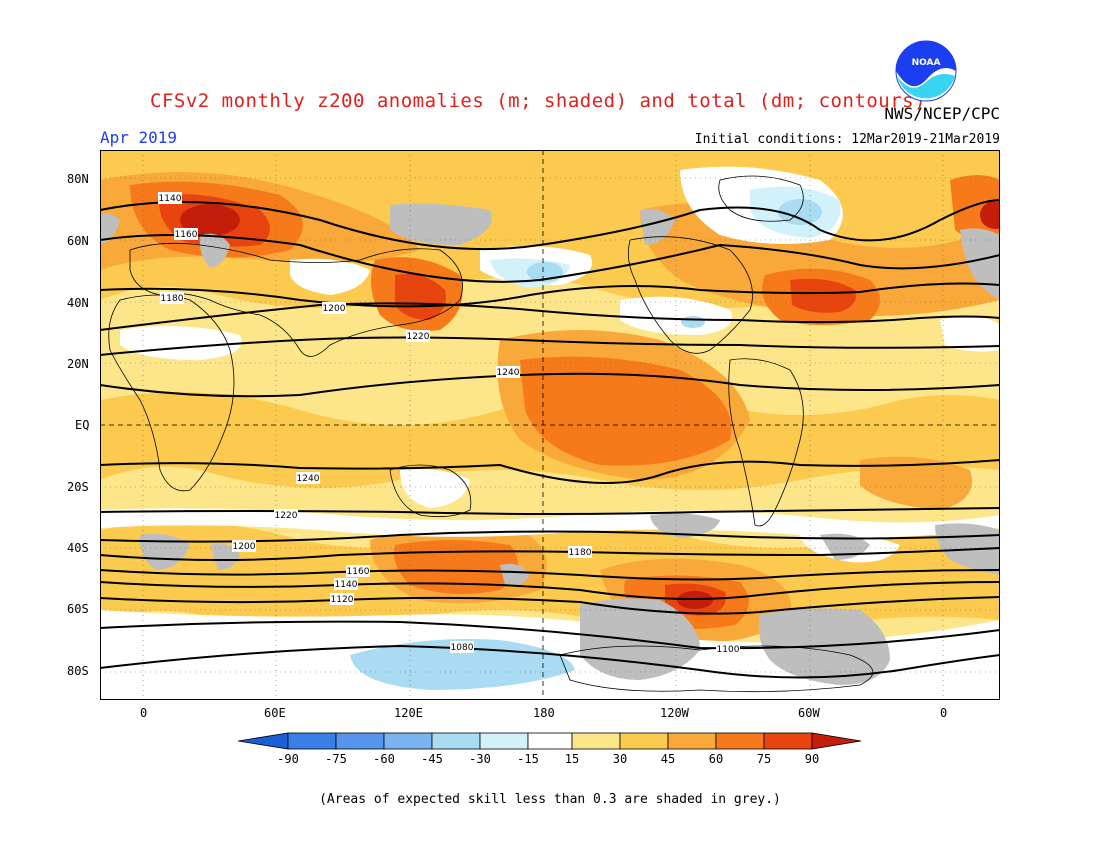  What do you see at coordinates (942, 113) in the screenshot?
I see `agency-label: NWS/NCEP/CPC` at bounding box center [942, 113].